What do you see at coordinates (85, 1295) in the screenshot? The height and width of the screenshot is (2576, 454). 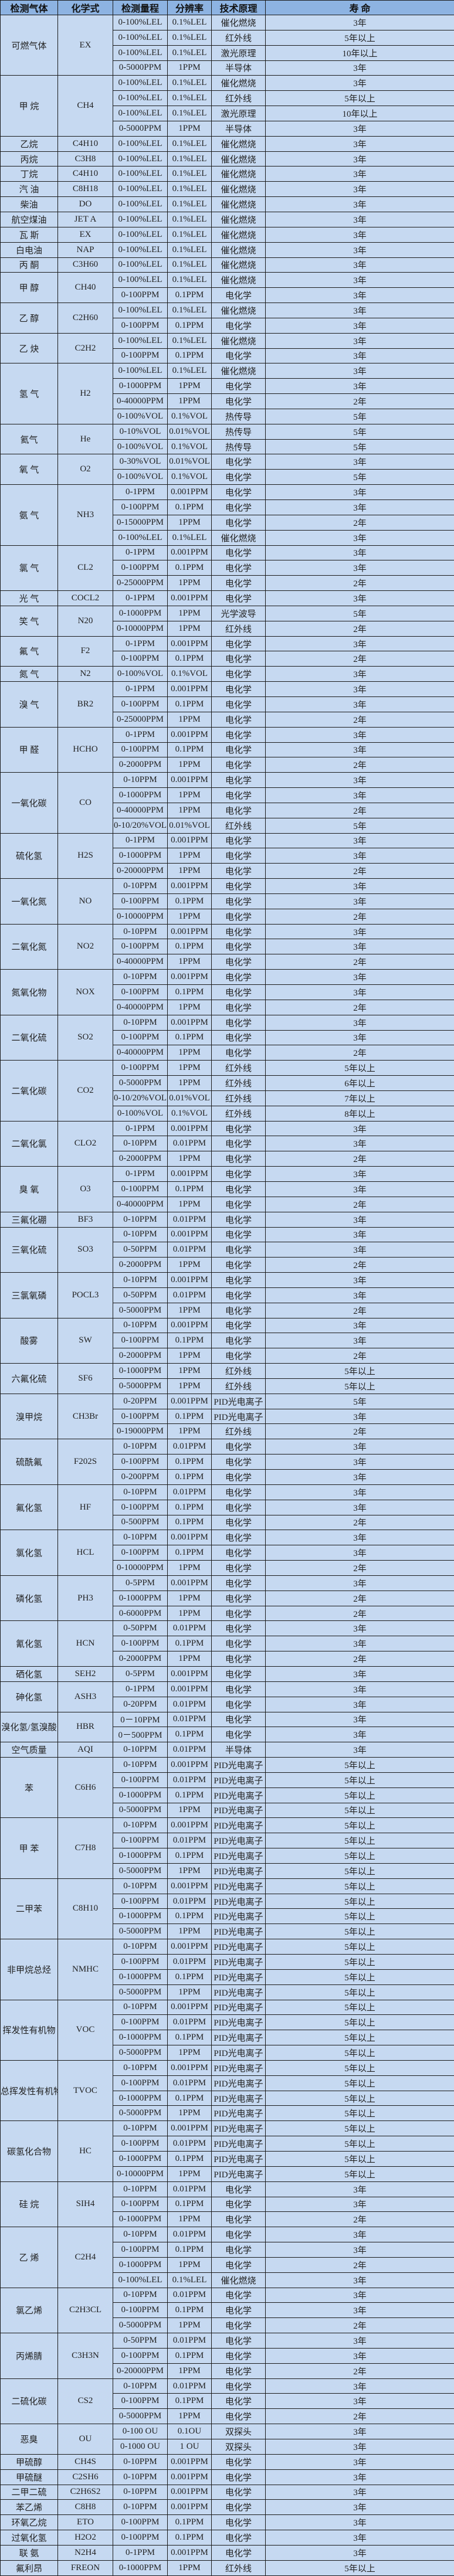 I see `formula-cell: POCL3` at bounding box center [85, 1295].